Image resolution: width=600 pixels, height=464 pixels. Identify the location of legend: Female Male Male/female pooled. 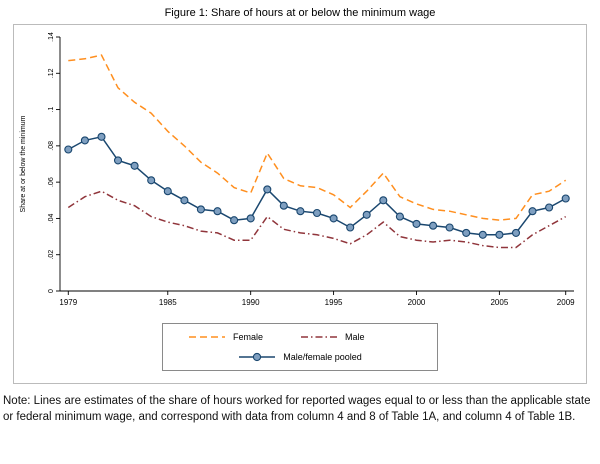
(300, 347).